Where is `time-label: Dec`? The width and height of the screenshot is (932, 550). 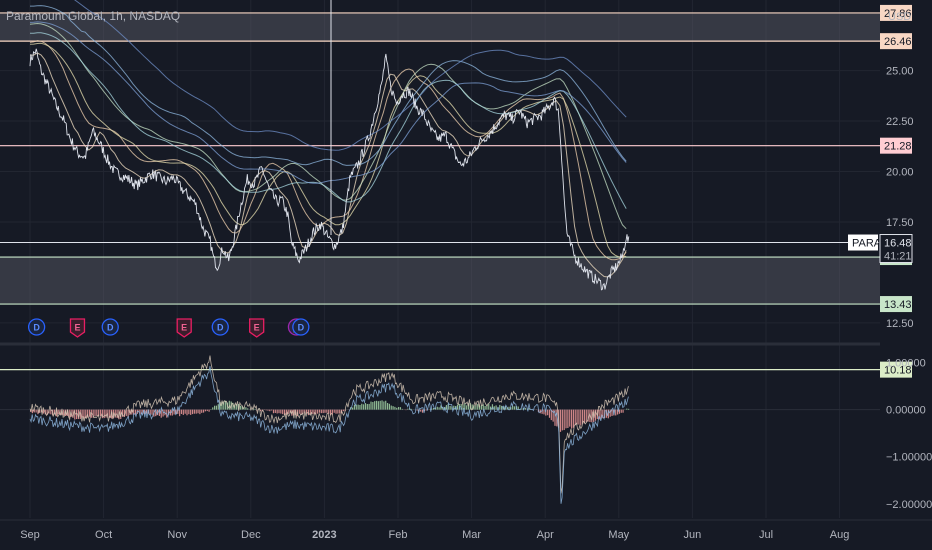 time-label: Dec is located at coordinates (251, 535).